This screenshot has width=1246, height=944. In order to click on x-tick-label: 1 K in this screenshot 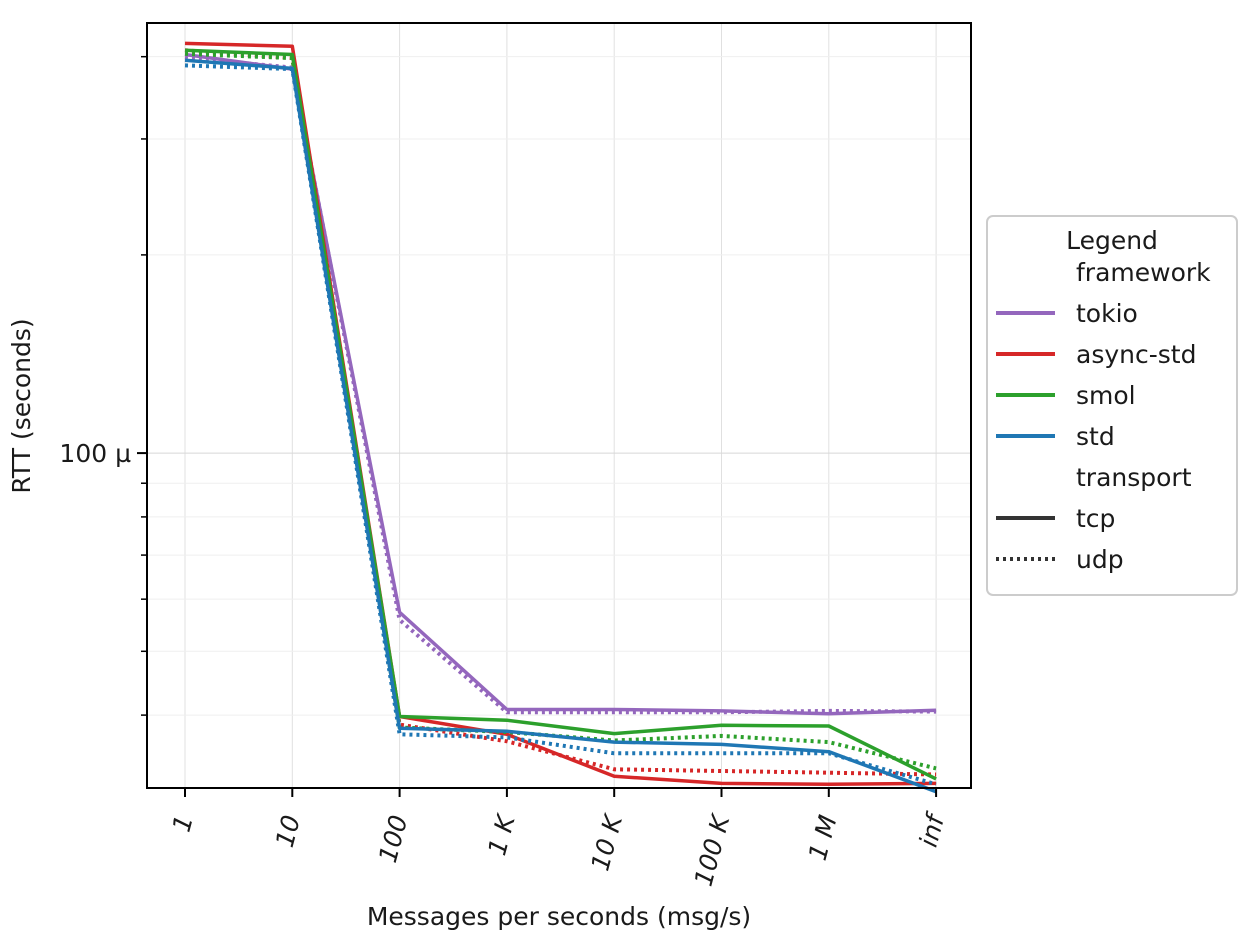, I will do `click(501, 834)`.